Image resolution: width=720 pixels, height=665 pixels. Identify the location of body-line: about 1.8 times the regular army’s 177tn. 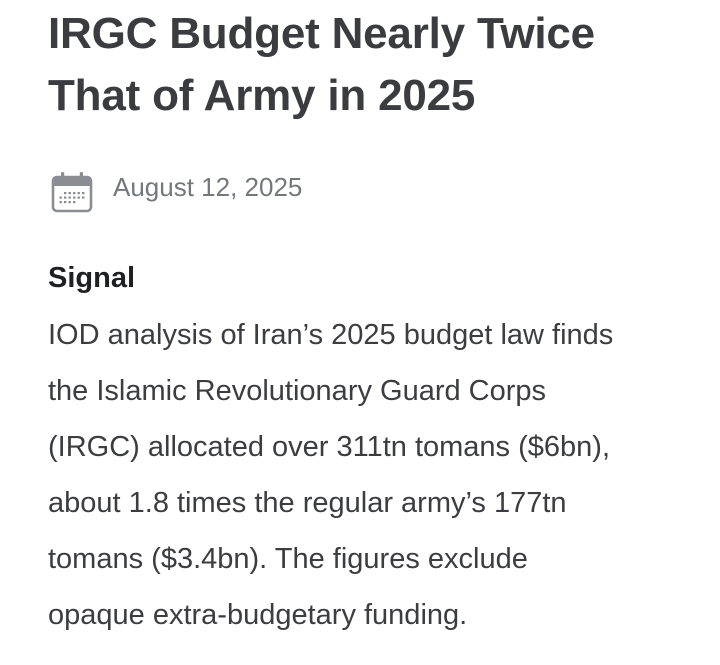
(307, 503).